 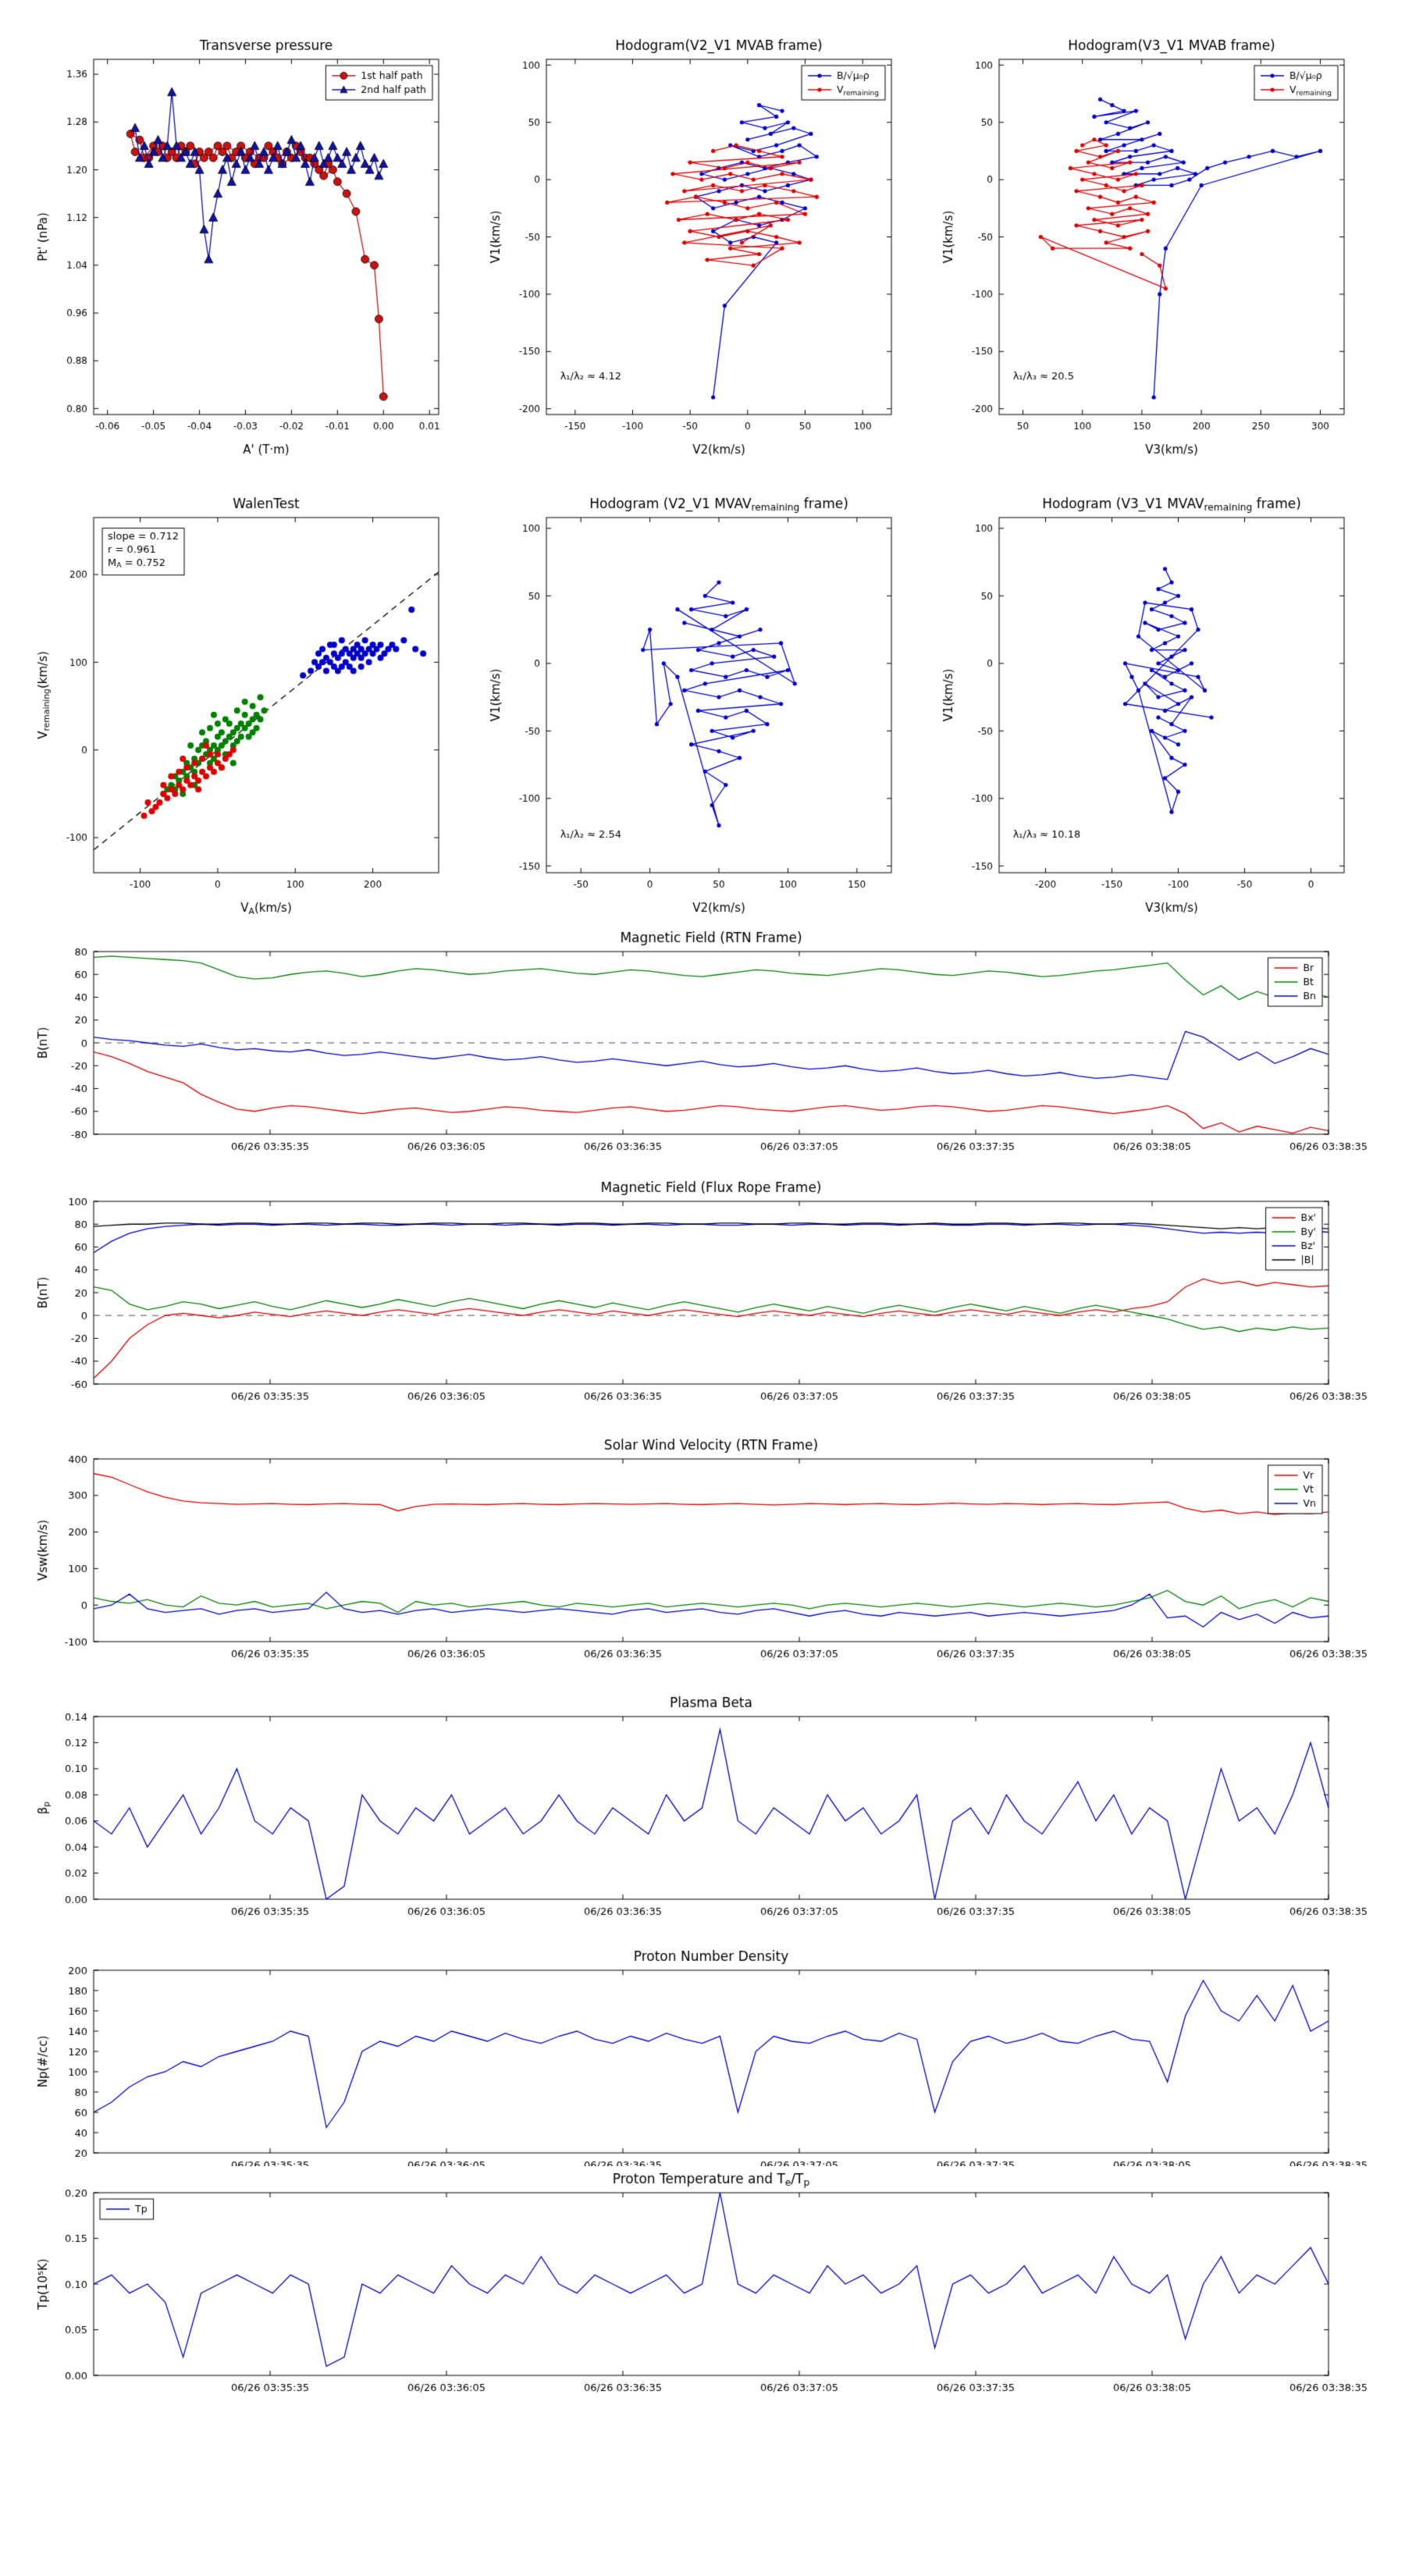 What do you see at coordinates (703, 2068) in the screenshot?
I see `chart-proton-density-canvas` at bounding box center [703, 2068].